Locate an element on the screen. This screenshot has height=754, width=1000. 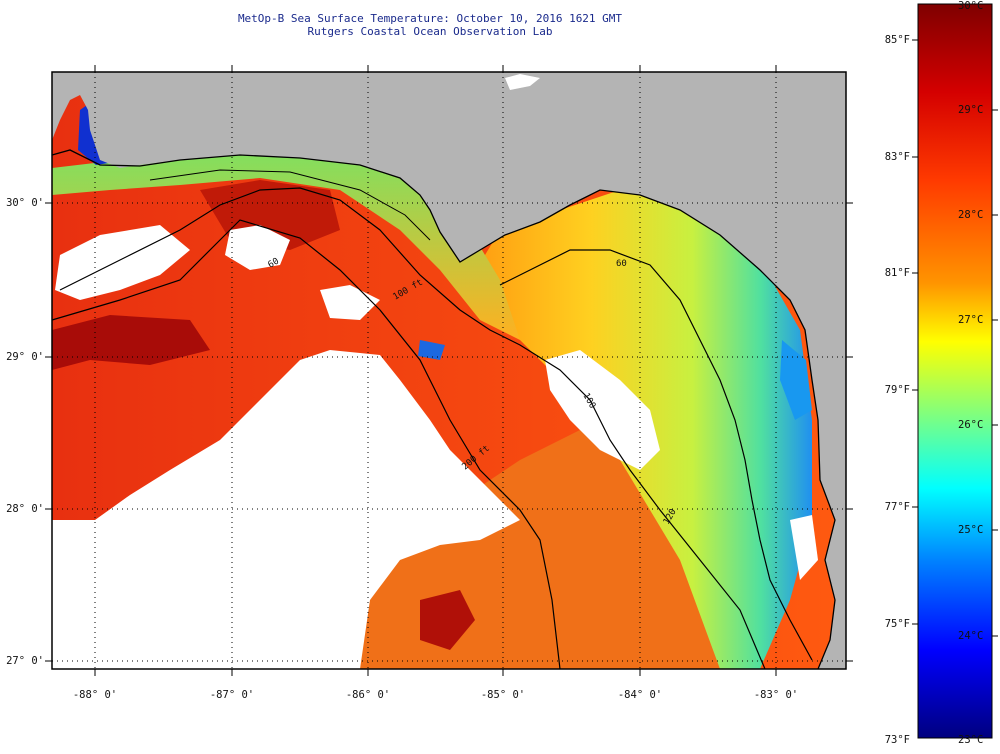
colorbar-fahrenheit-label: 79°F is located at coordinates (897, 390).